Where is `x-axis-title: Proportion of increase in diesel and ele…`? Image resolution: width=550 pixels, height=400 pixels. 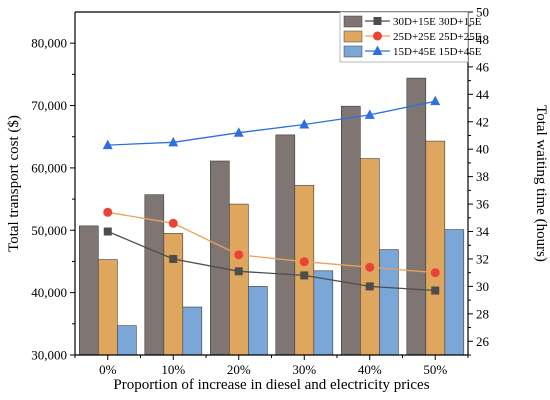 x-axis-title: Proportion of increase in diesel and ele… is located at coordinates (271, 385).